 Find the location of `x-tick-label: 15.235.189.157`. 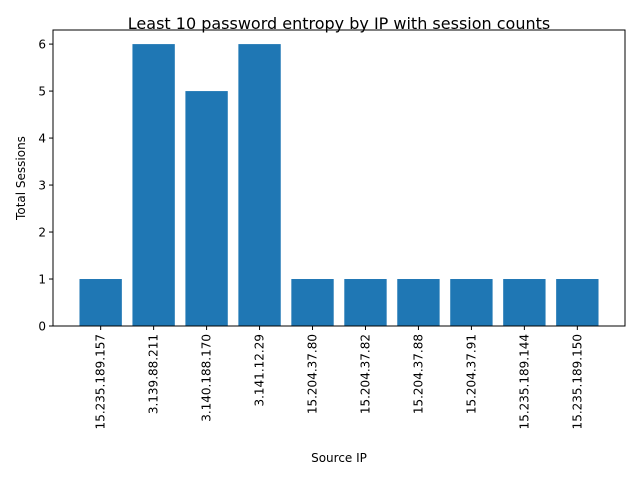

x-tick-label: 15.235.189.157 is located at coordinates (101, 381).